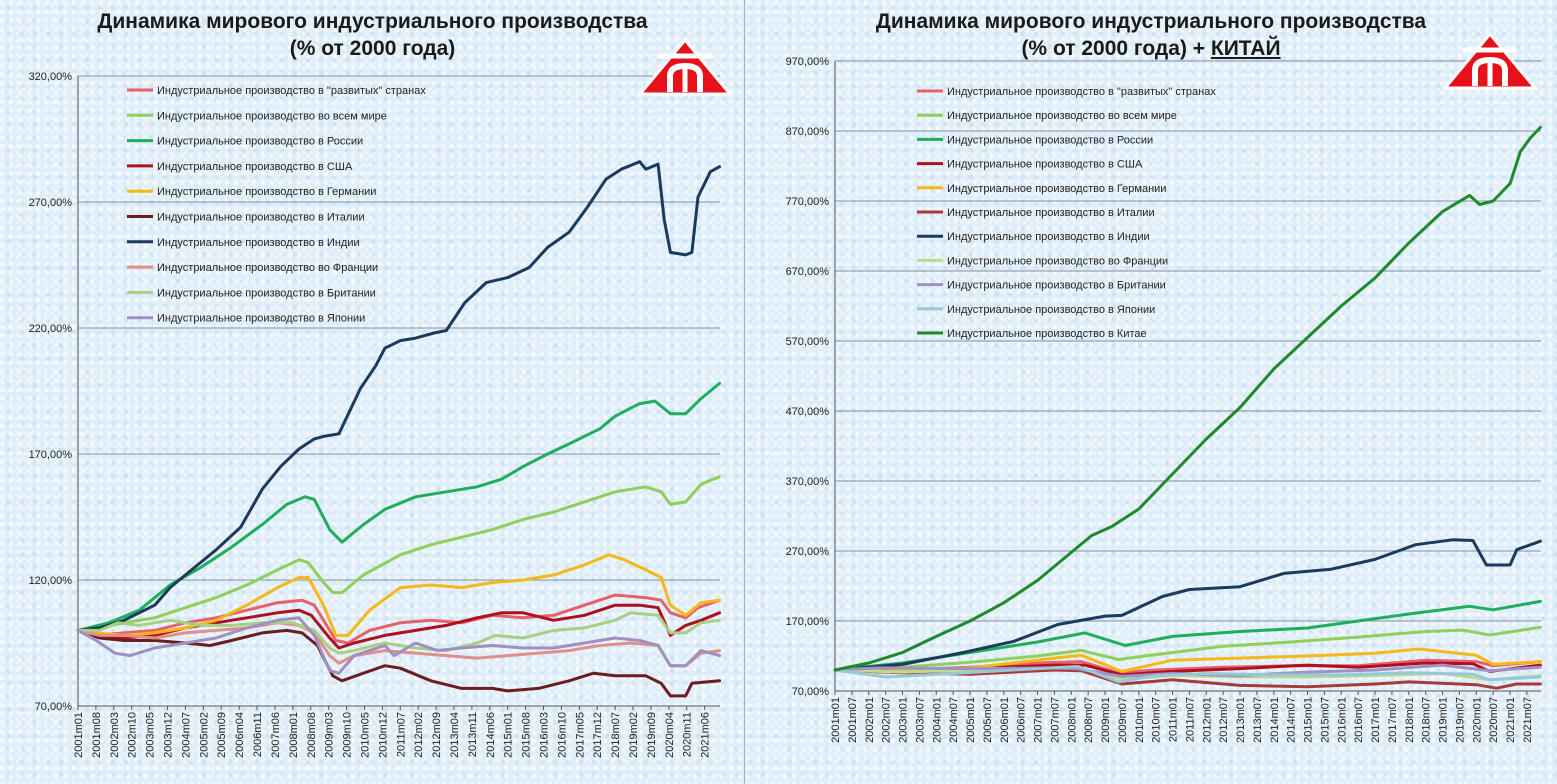 This screenshot has height=784, width=1557. What do you see at coordinates (1051, 310) in the screenshot?
I see `legend-label-japan_right: Индустриальное производство в Японии` at bounding box center [1051, 310].